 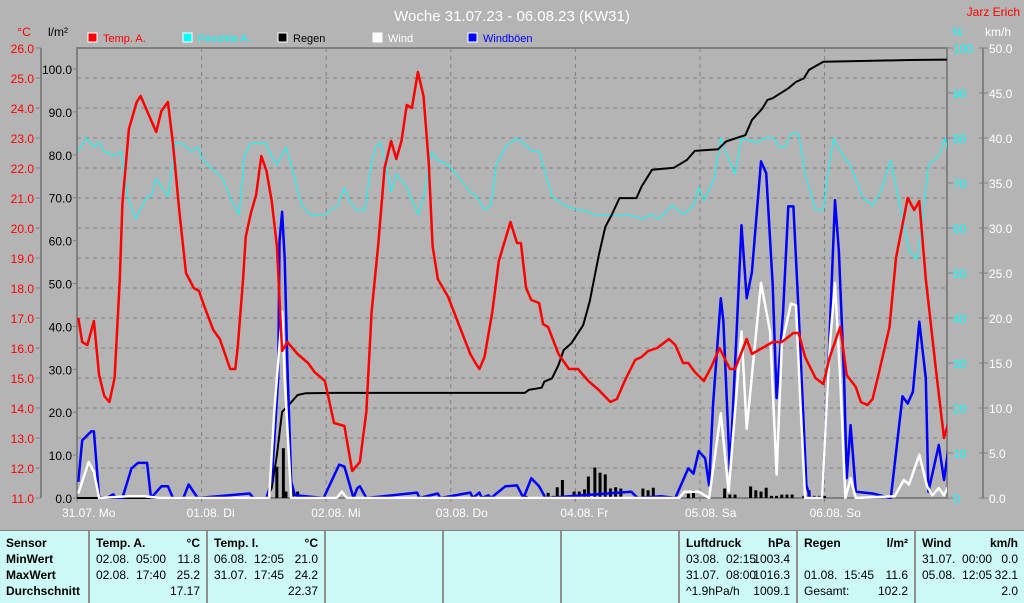 What do you see at coordinates (23, 229) in the screenshot?
I see `temp-tick-label: 20.0` at bounding box center [23, 229].